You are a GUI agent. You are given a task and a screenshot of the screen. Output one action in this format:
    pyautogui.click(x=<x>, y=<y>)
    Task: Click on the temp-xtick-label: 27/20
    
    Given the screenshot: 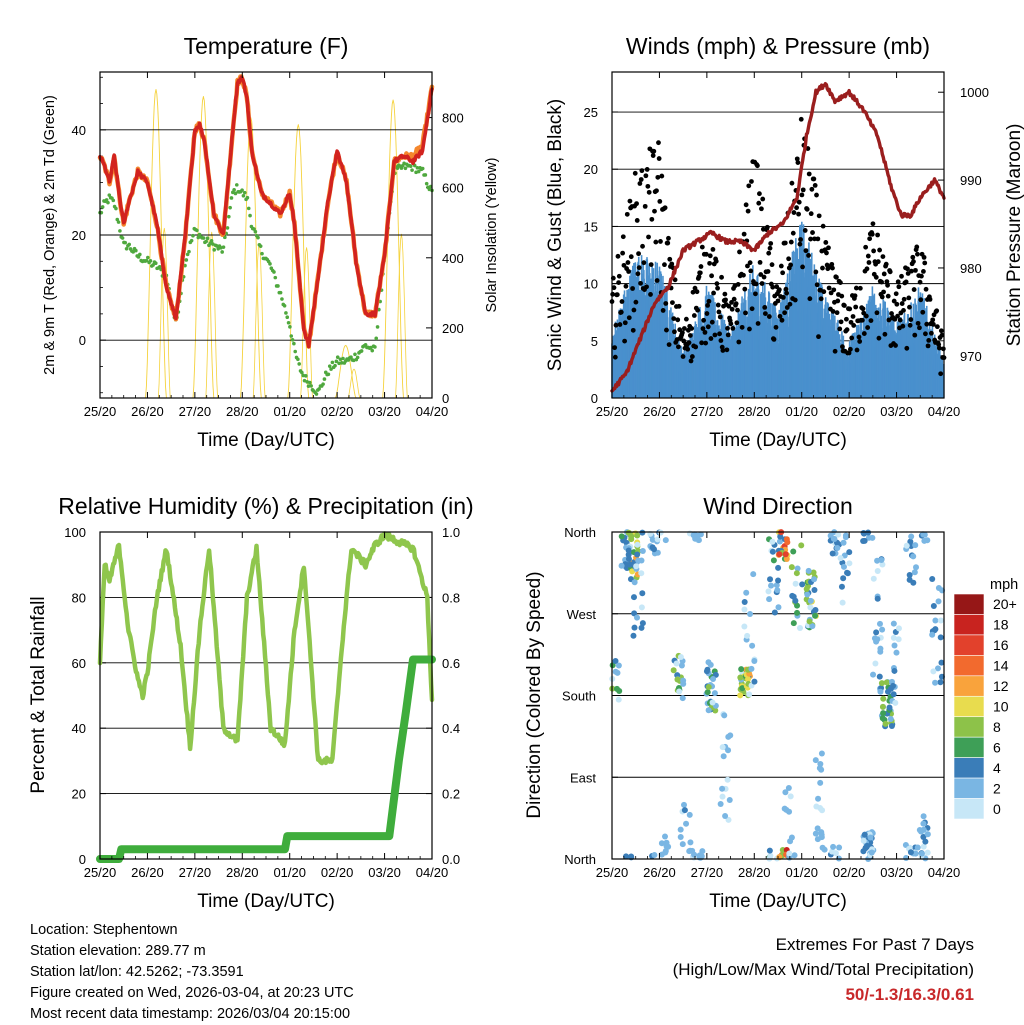 What is the action you would take?
    pyautogui.click(x=195, y=411)
    